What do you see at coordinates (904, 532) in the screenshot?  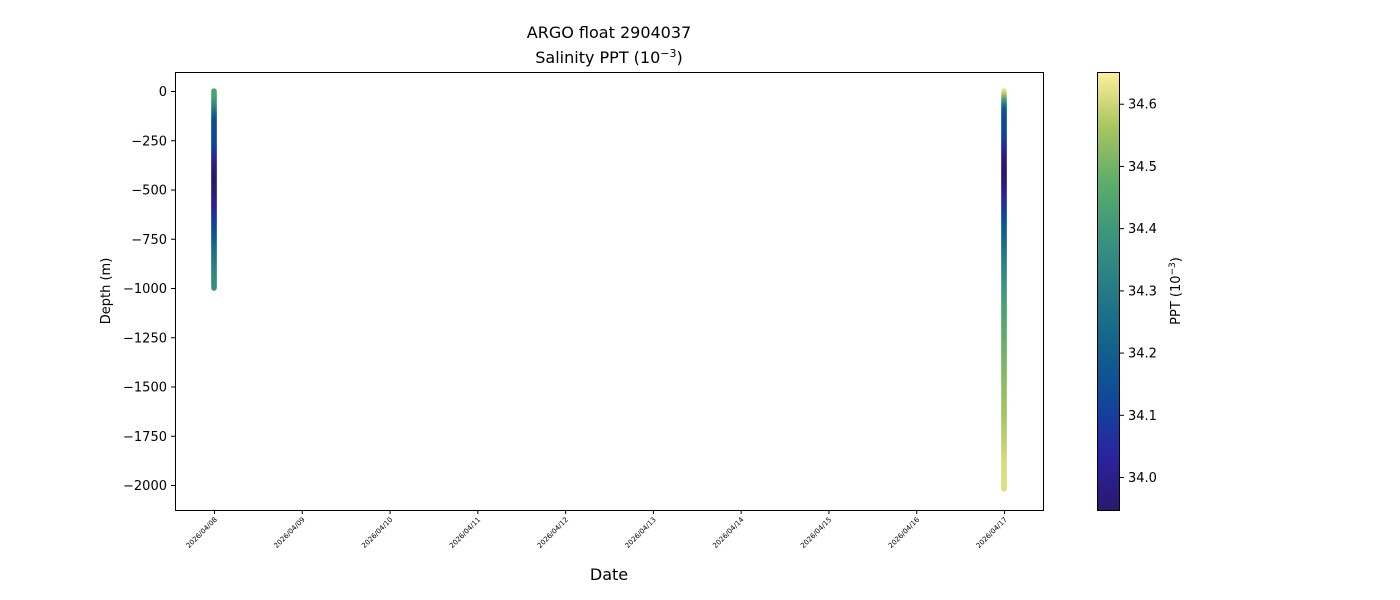 I see `x-tick-label: 2026/04/16` at bounding box center [904, 532].